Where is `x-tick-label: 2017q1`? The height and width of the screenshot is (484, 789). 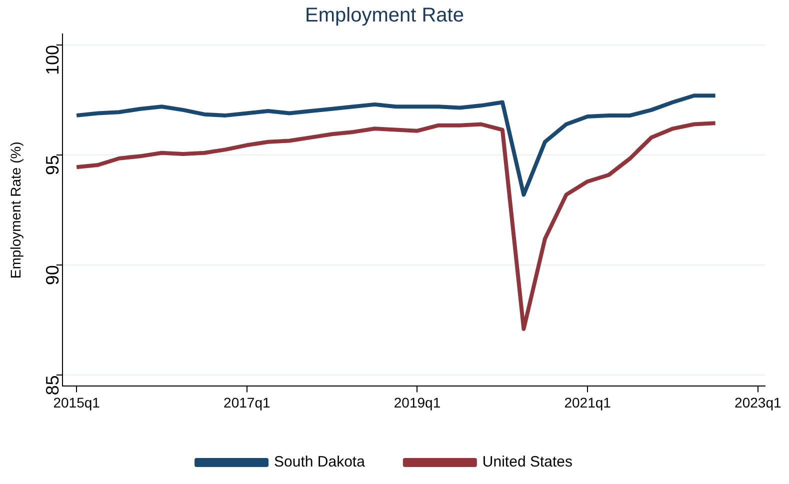 x-tick-label: 2017q1 is located at coordinates (247, 402).